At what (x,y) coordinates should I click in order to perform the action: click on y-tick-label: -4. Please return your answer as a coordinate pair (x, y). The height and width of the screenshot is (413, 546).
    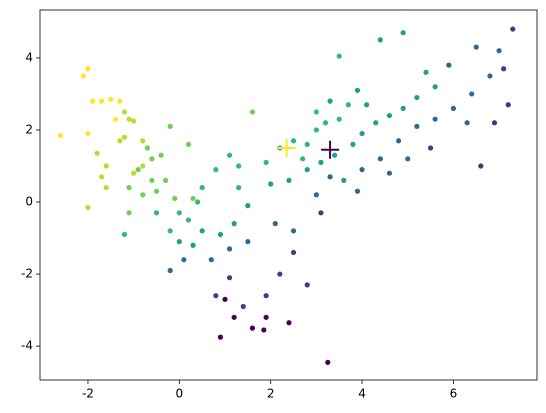
    Looking at the image, I should click on (27, 346).